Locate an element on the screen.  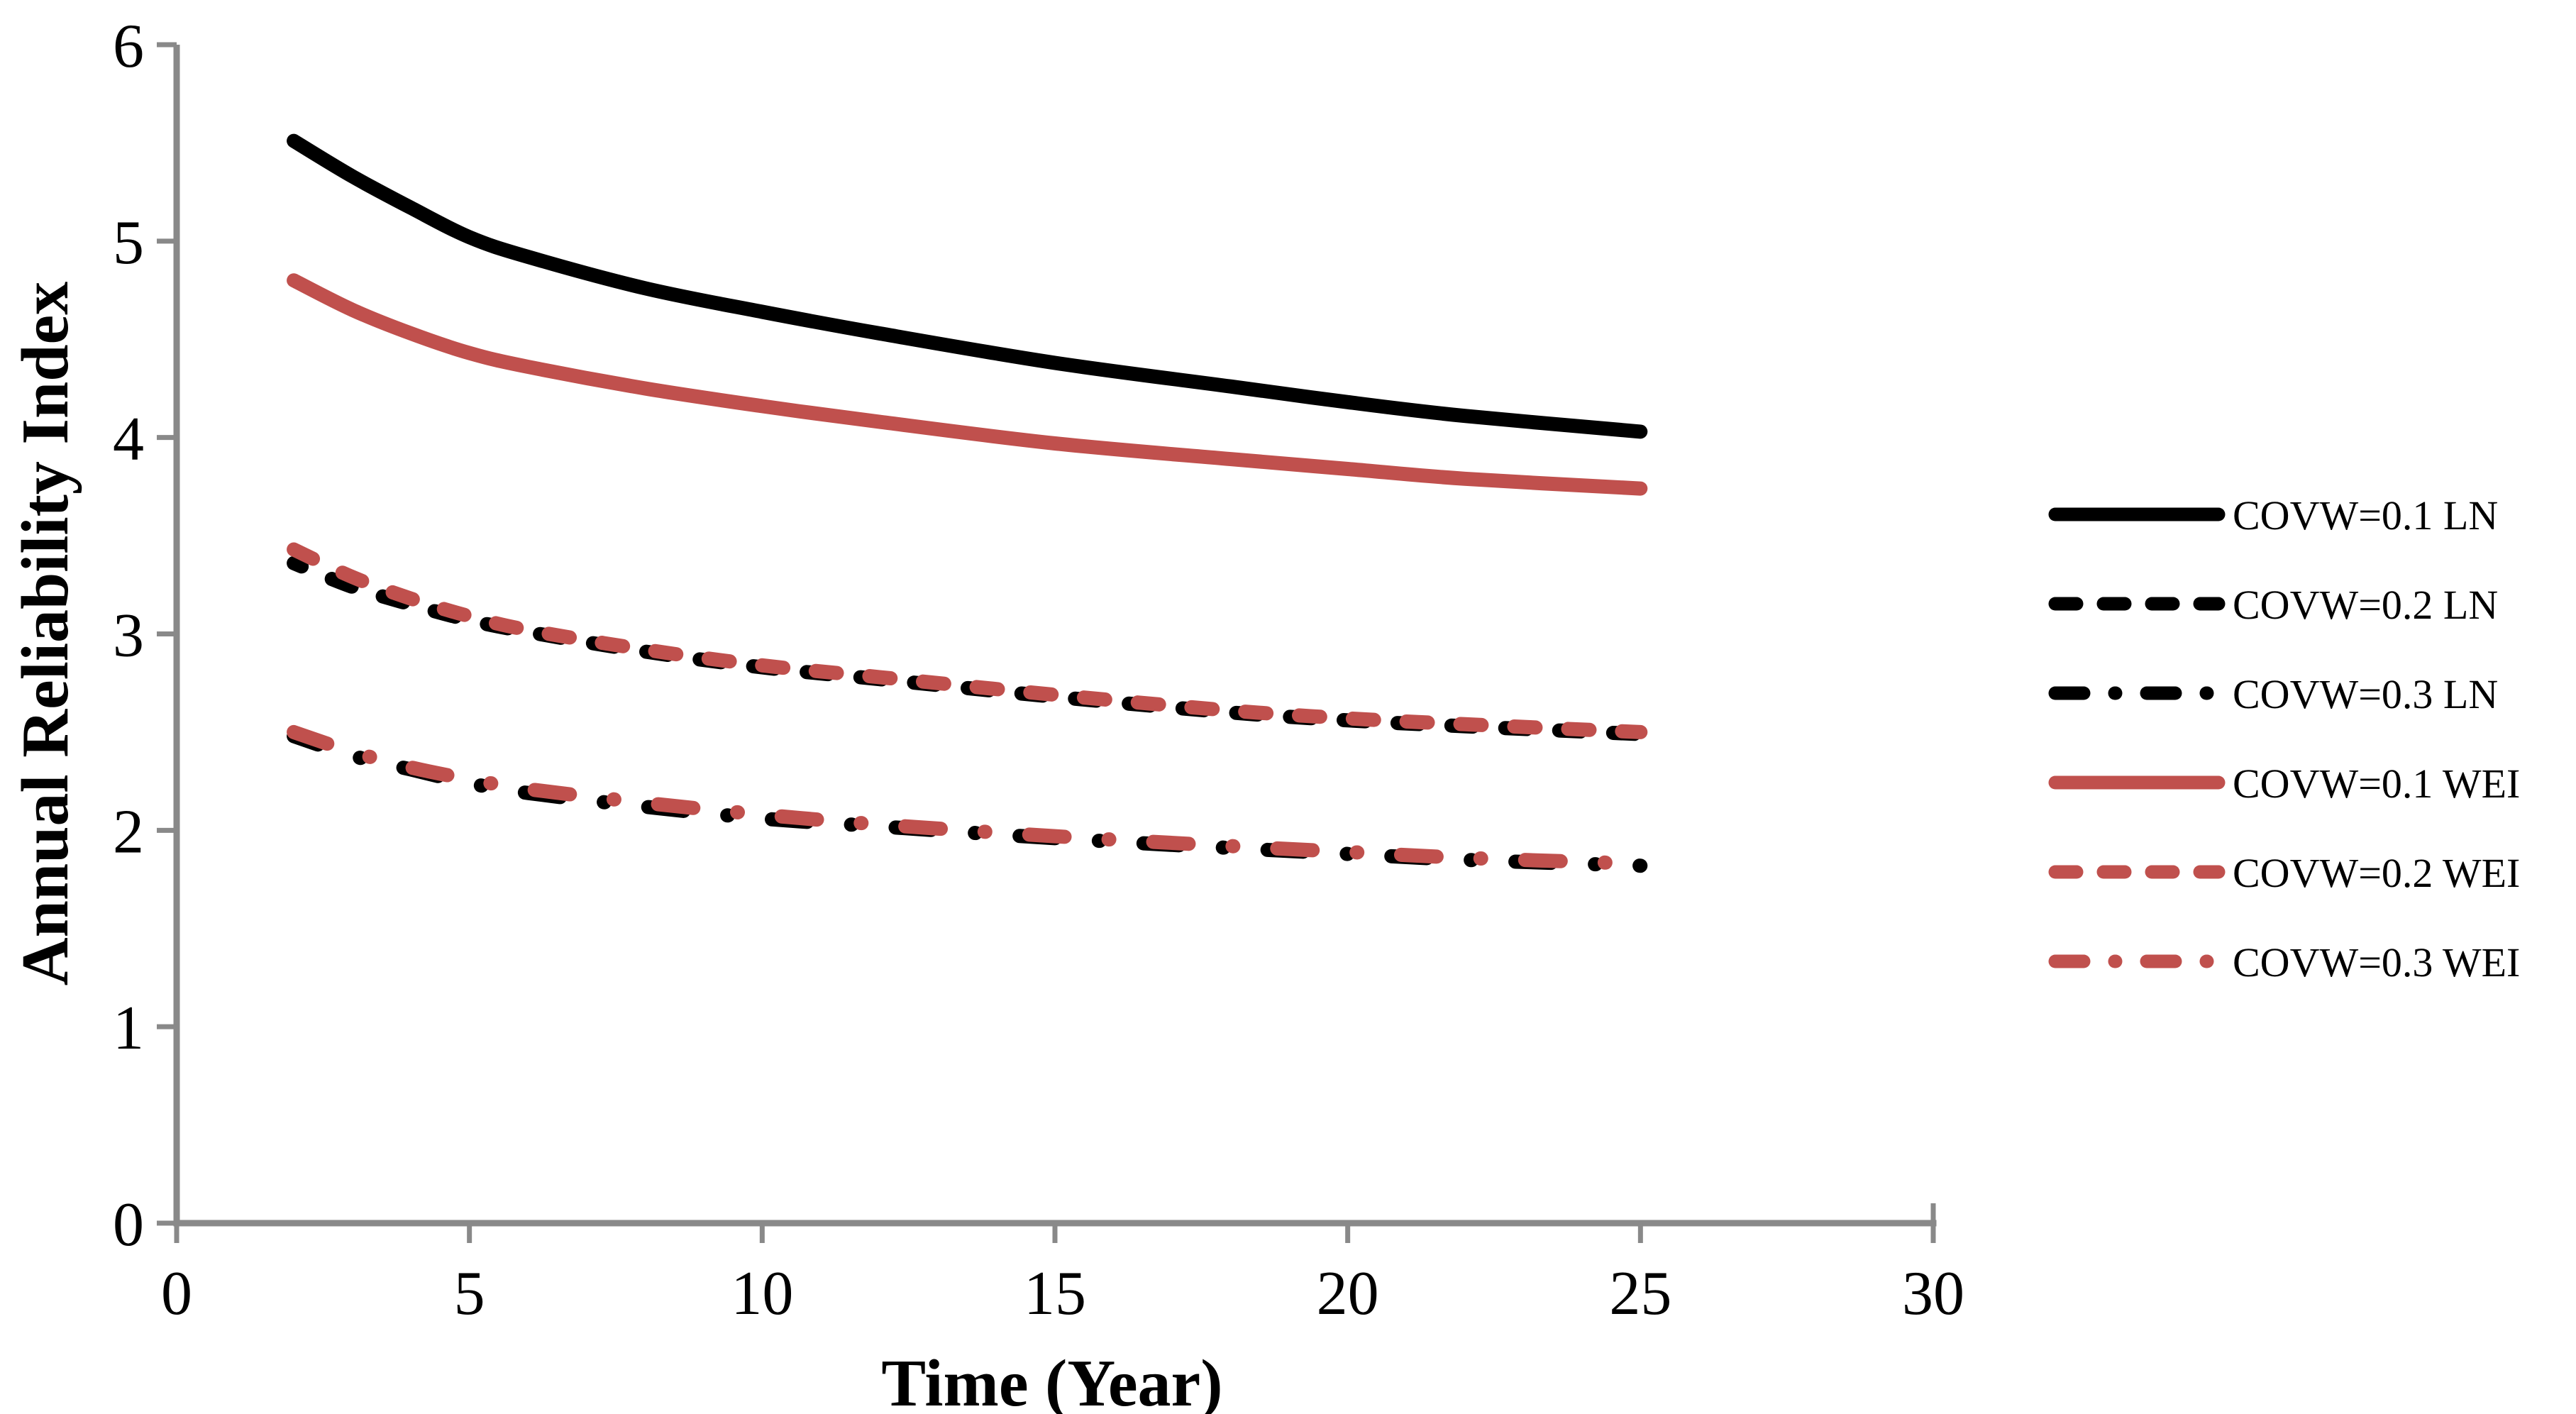
y-tick-label: 3 is located at coordinates (128, 636).